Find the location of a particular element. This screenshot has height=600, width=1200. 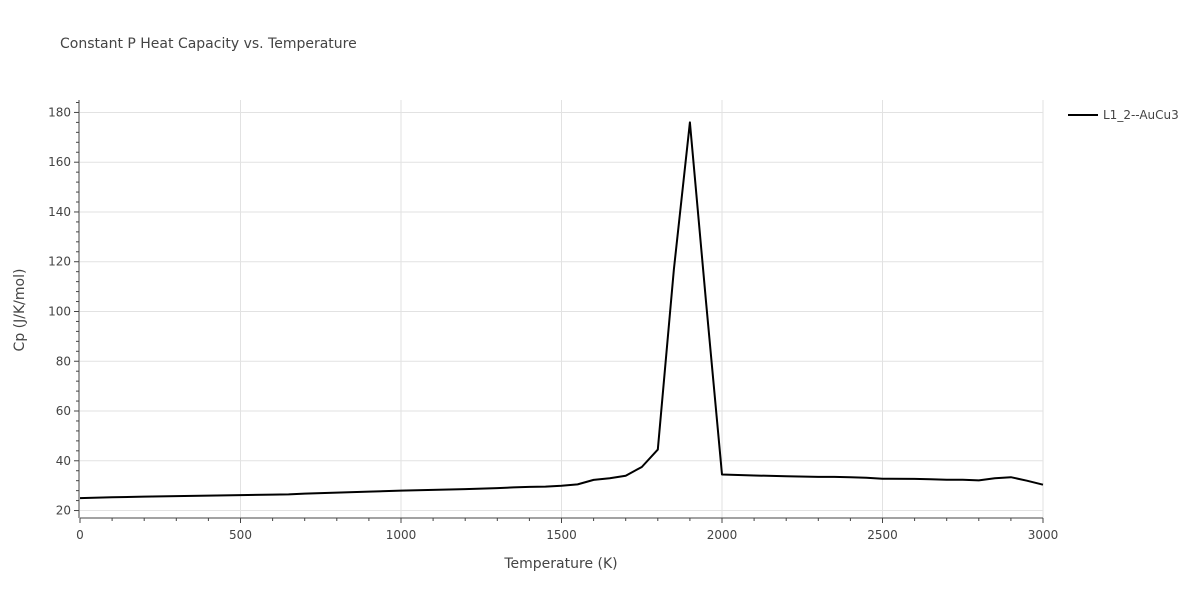

y-tick-label: 20 is located at coordinates (63, 511).